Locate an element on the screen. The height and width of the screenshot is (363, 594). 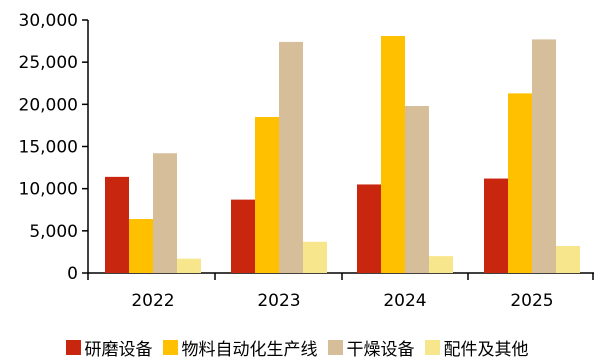
legend-label: 研磨设备 is located at coordinates (118, 349).